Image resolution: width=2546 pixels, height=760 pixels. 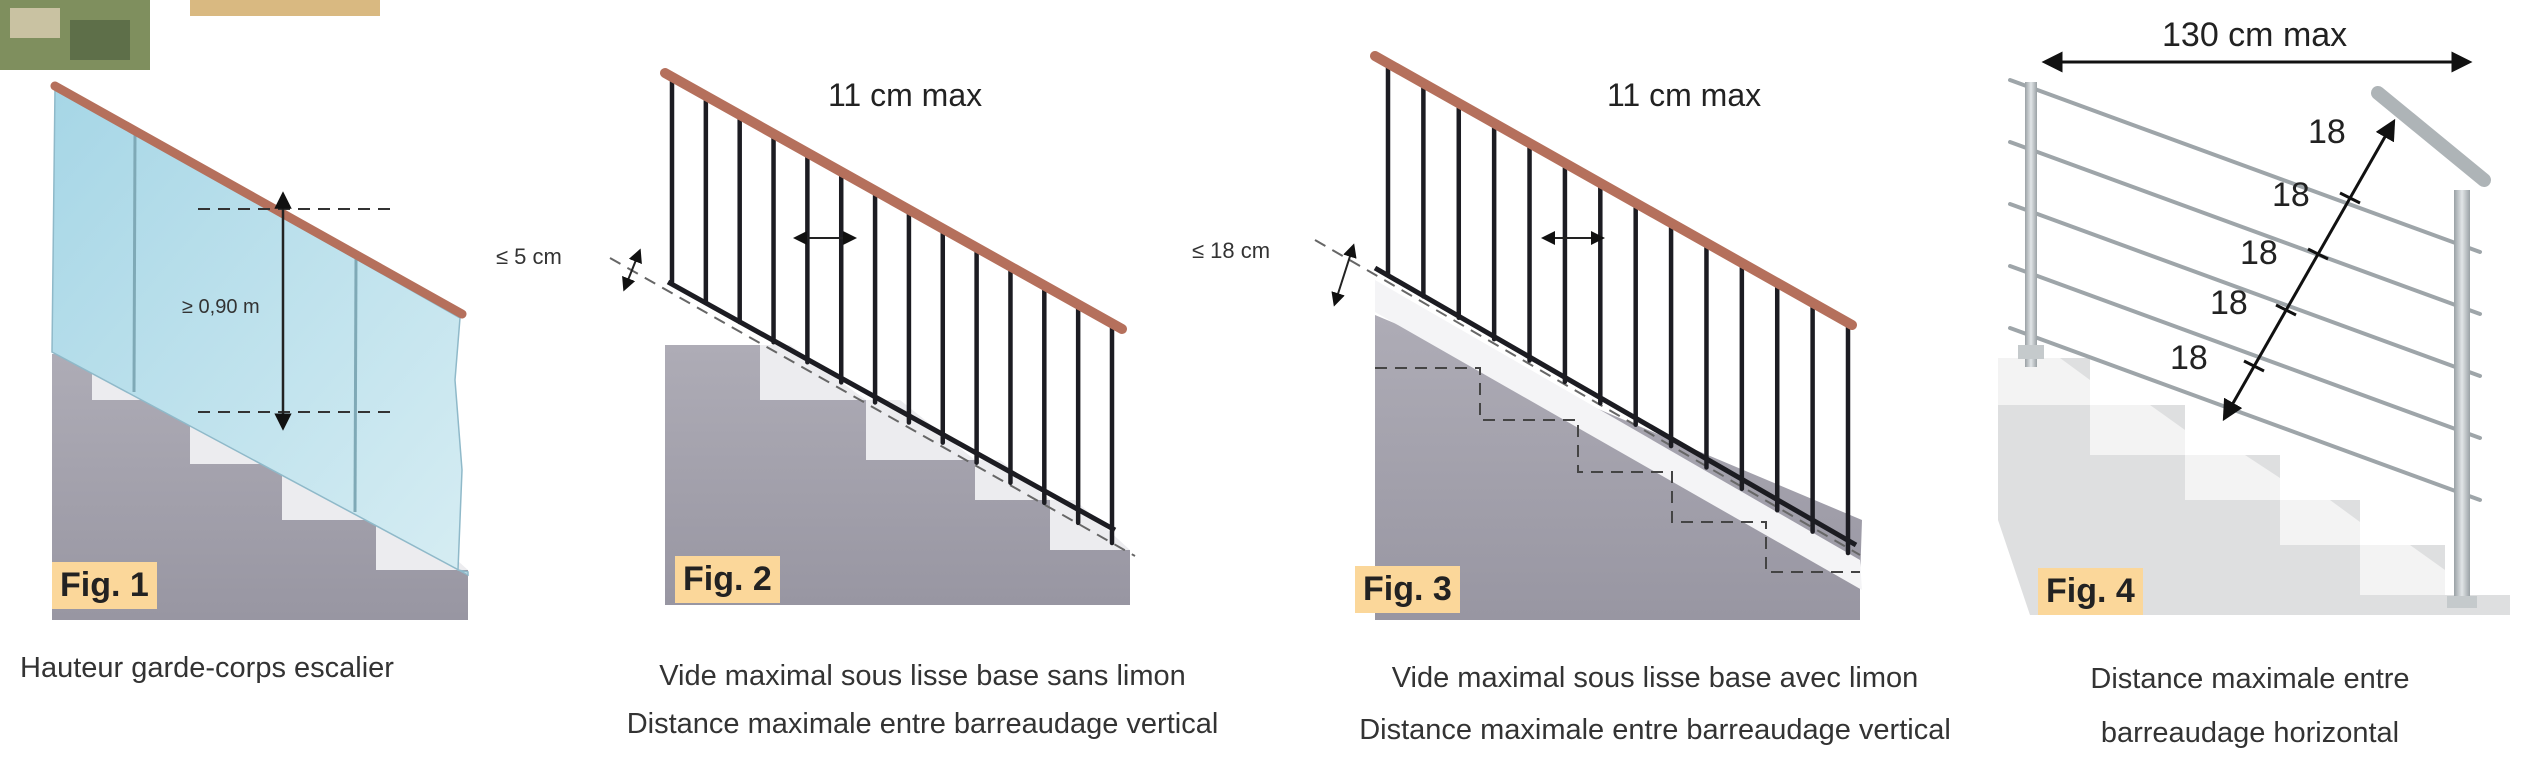 What do you see at coordinates (2254, 333) in the screenshot?
I see `figure-4-drawing` at bounding box center [2254, 333].